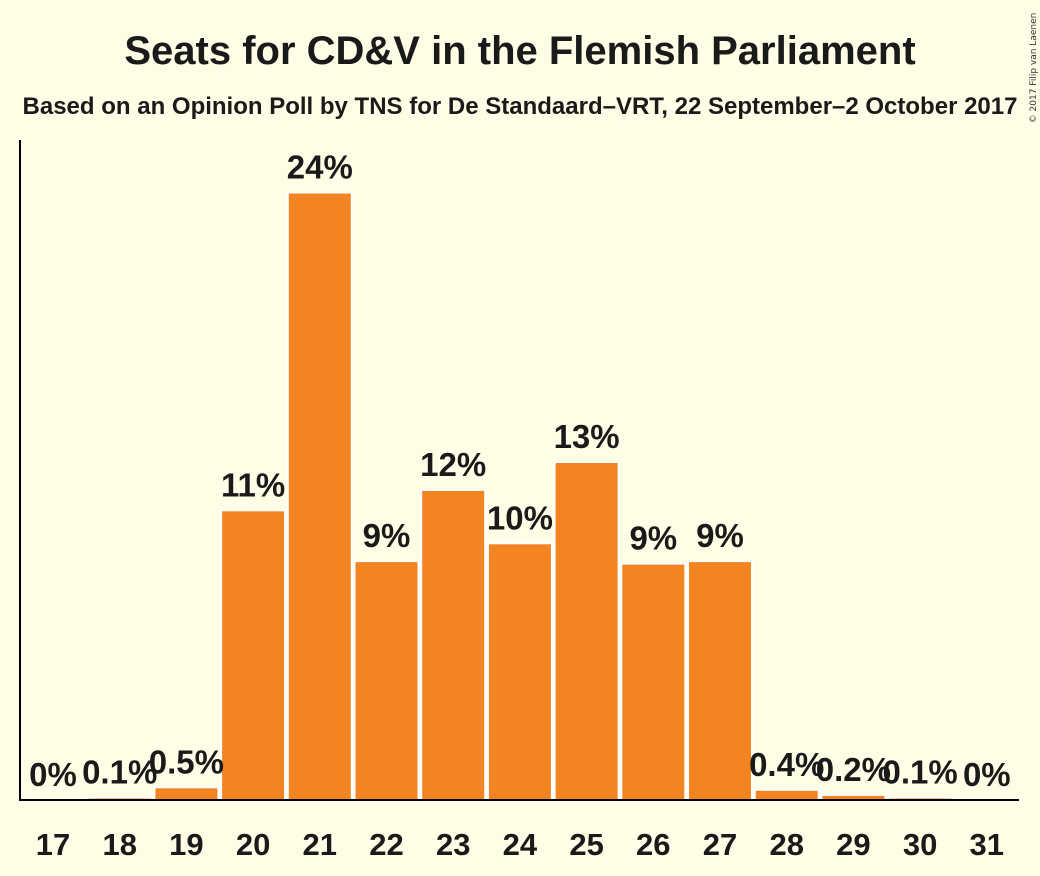 This screenshot has height=876, width=1040. Describe the element at coordinates (587, 436) in the screenshot. I see `value-label-25: 13%` at that location.